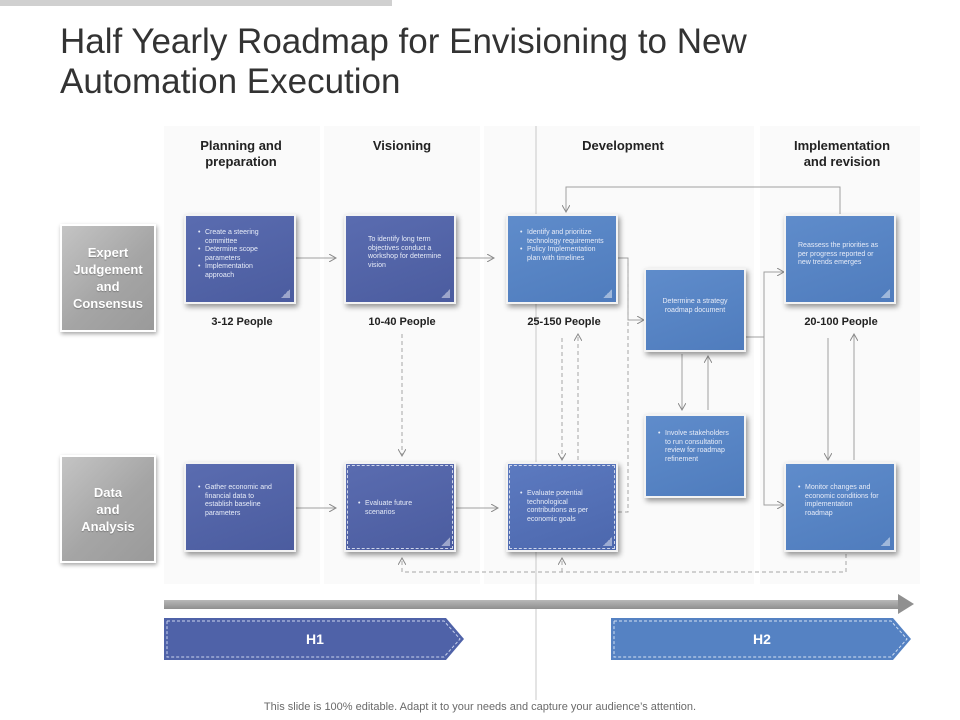 The width and height of the screenshot is (960, 720). Describe the element at coordinates (240, 271) in the screenshot. I see `list-item: Implementation approach` at that location.